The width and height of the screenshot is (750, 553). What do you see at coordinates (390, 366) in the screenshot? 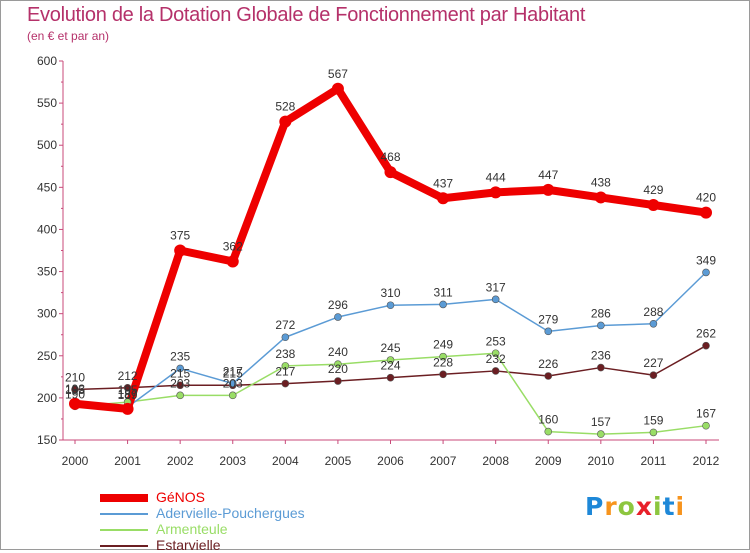
I see `data-label: 224` at bounding box center [390, 366].